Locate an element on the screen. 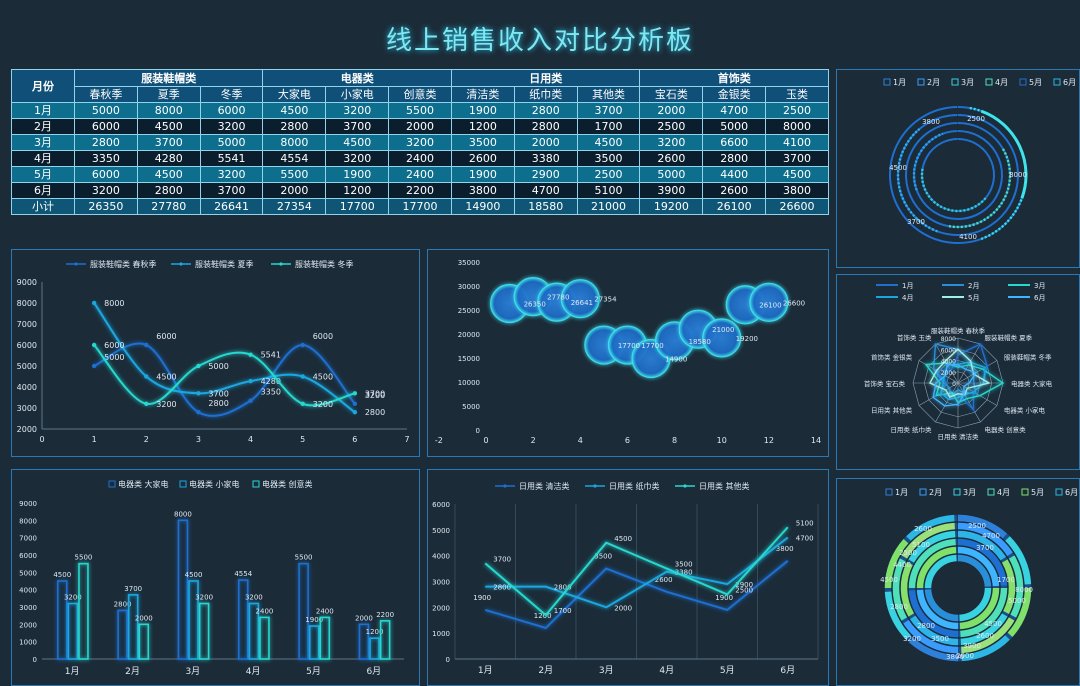 This screenshot has width=1080, height=686. data-label: 3700 is located at coordinates (502, 559).